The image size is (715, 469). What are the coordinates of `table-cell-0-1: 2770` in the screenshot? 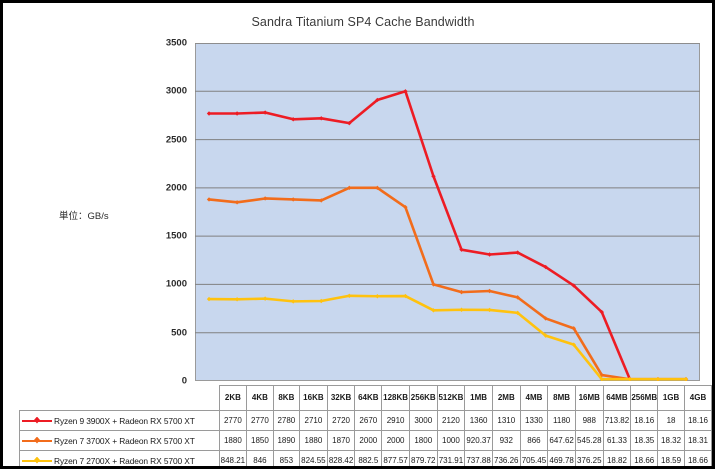 It's located at (260, 420).